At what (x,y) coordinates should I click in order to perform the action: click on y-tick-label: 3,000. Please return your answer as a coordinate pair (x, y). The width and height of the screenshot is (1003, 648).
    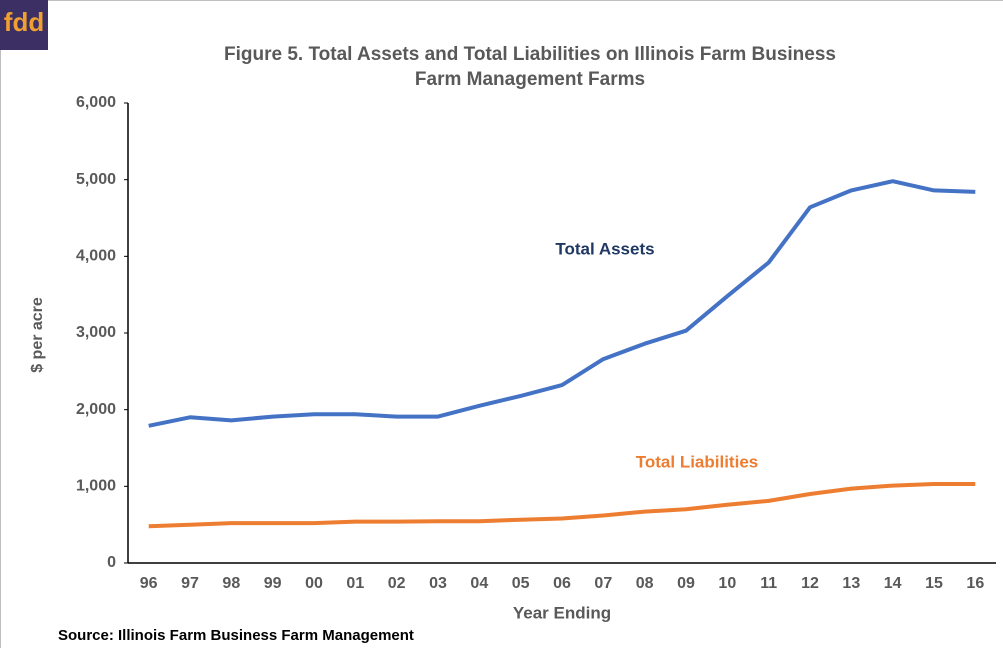
    Looking at the image, I should click on (96, 332).